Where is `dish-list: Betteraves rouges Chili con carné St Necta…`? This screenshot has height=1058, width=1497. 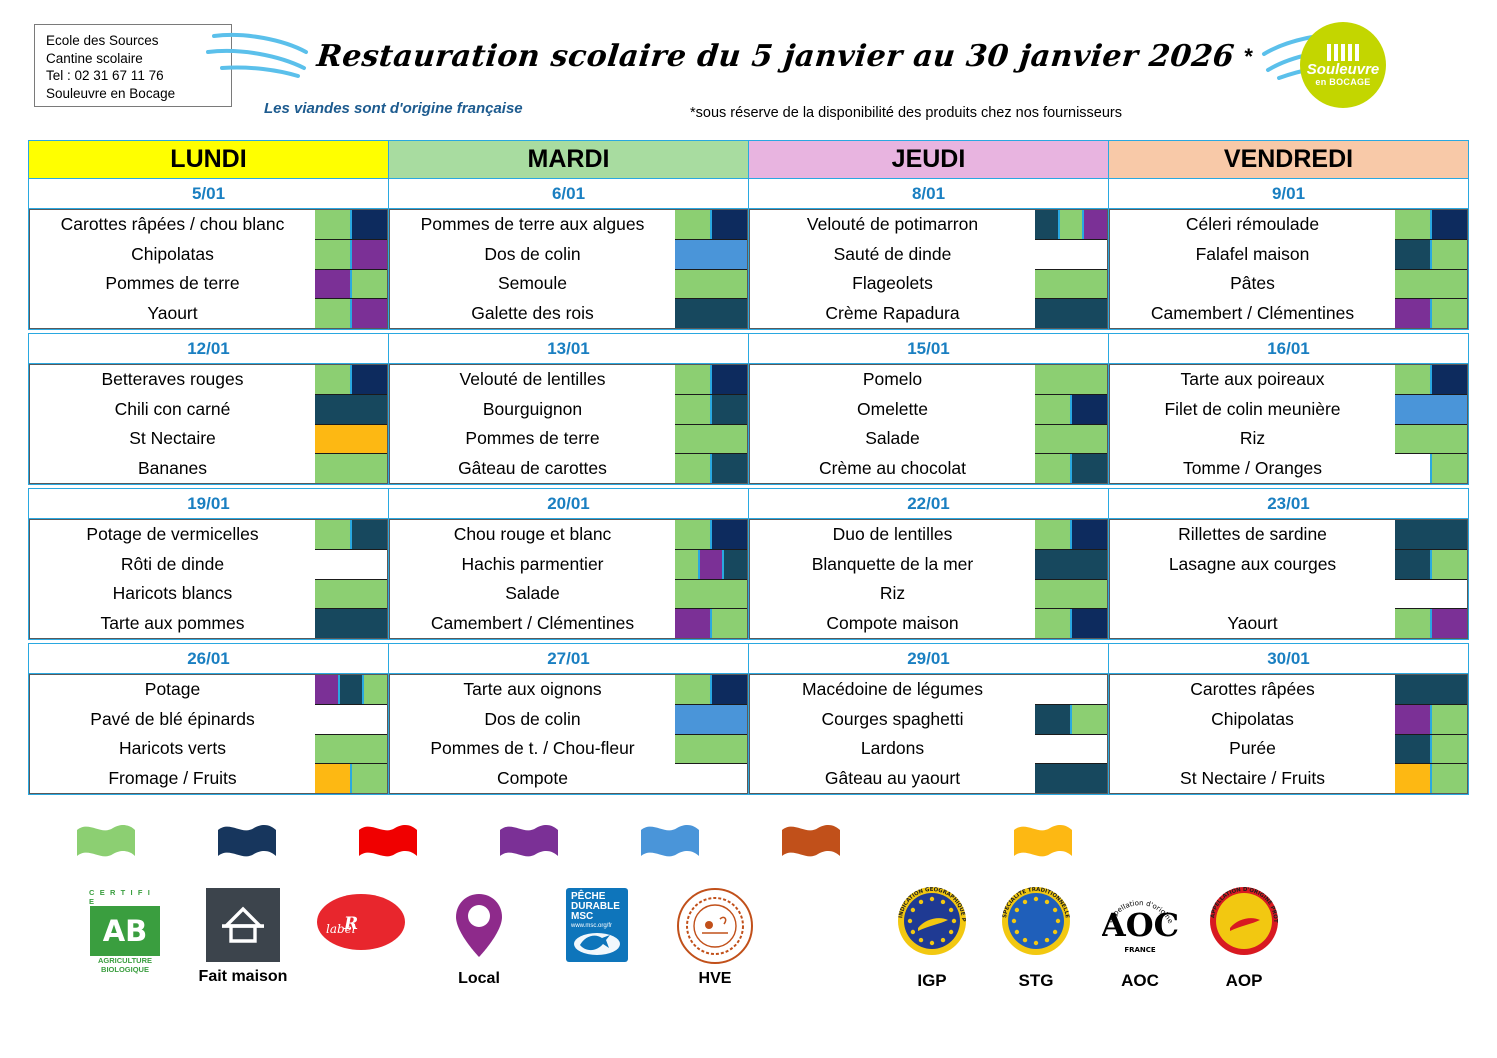 dish-list: Betteraves rouges Chili con carné St Necta… is located at coordinates (172, 424).